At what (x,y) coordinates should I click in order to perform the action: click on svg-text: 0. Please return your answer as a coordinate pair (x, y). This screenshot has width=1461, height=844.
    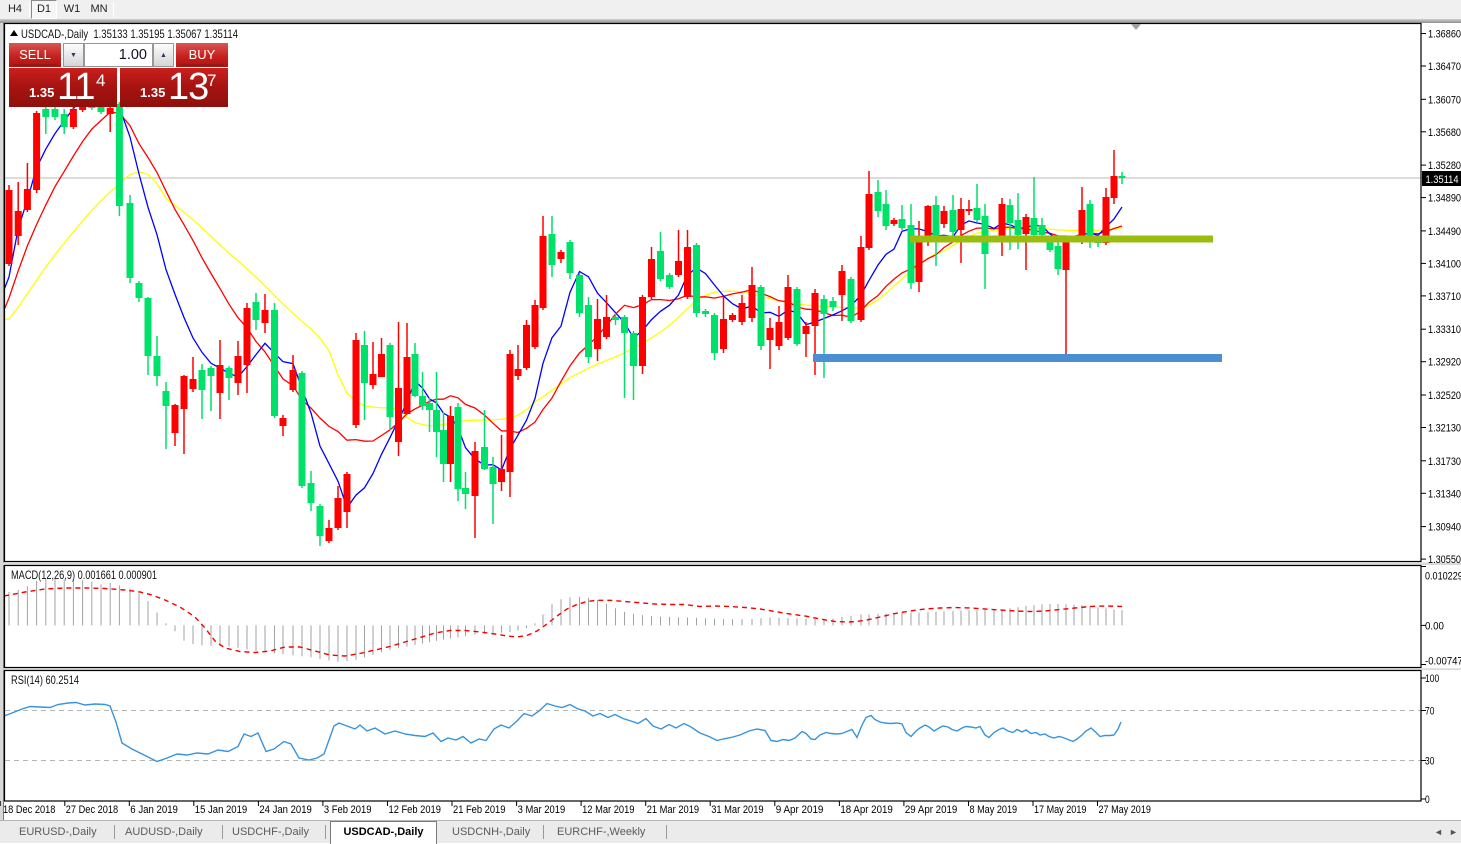
    Looking at the image, I should click on (1427, 800).